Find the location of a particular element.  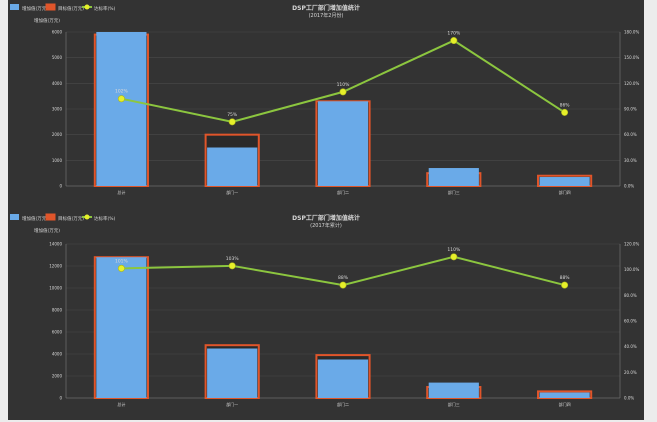

y-tick-label-right: 20.0% is located at coordinates (630, 372).